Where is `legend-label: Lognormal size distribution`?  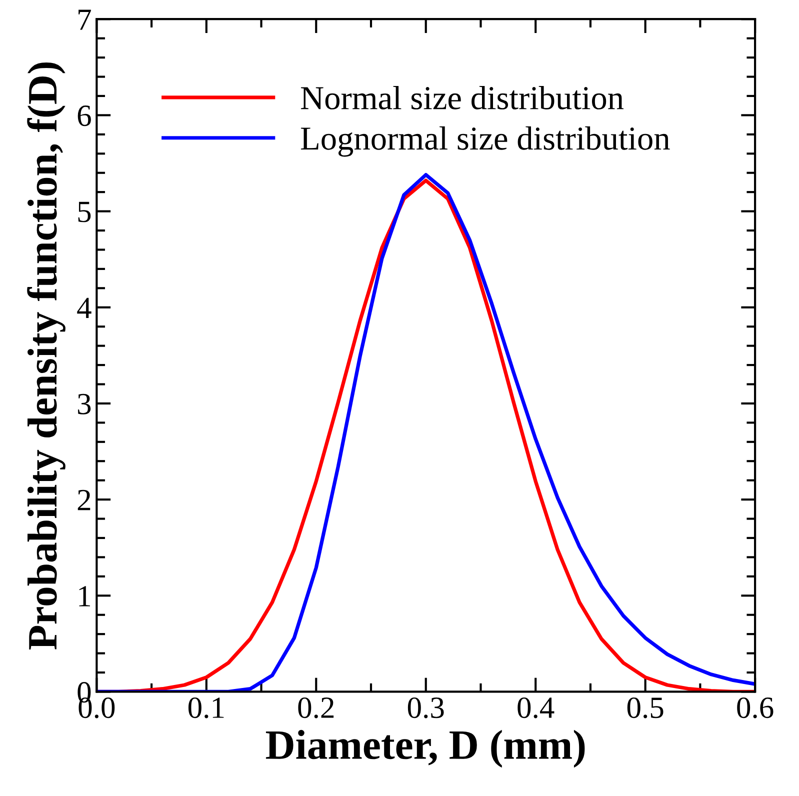 legend-label: Lognormal size distribution is located at coordinates (485, 141).